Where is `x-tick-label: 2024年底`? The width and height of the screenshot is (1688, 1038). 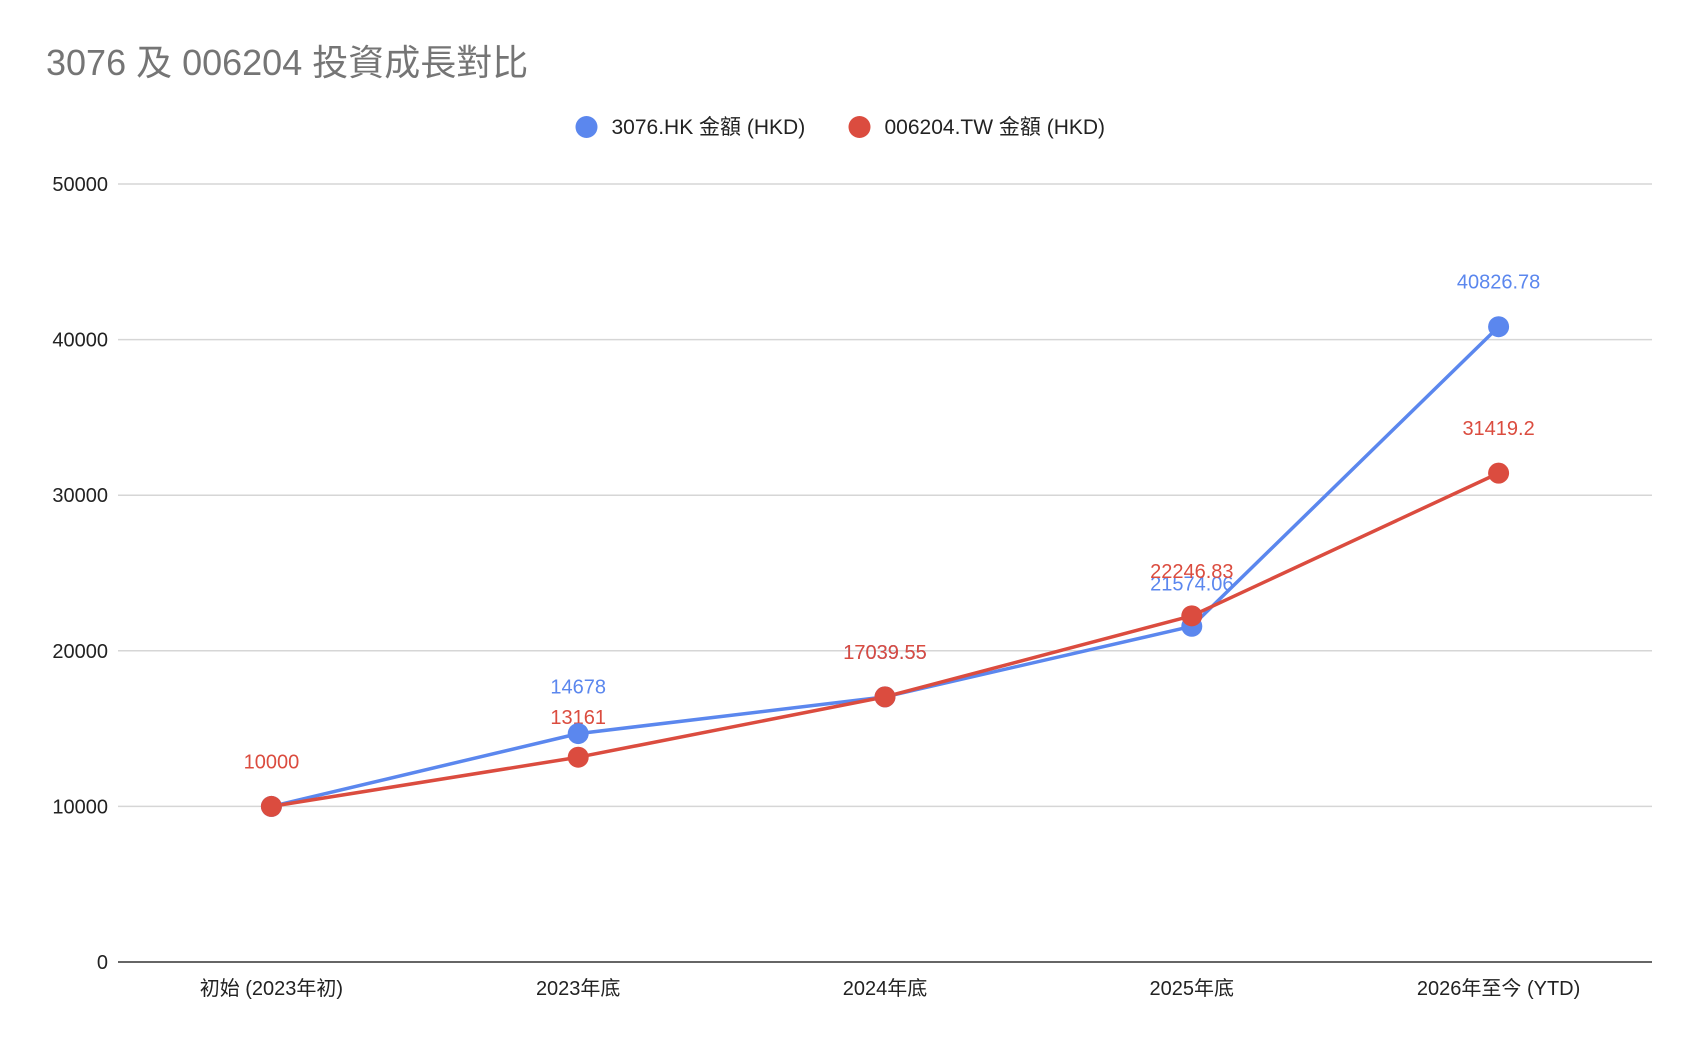 x-tick-label: 2024年底 is located at coordinates (885, 988).